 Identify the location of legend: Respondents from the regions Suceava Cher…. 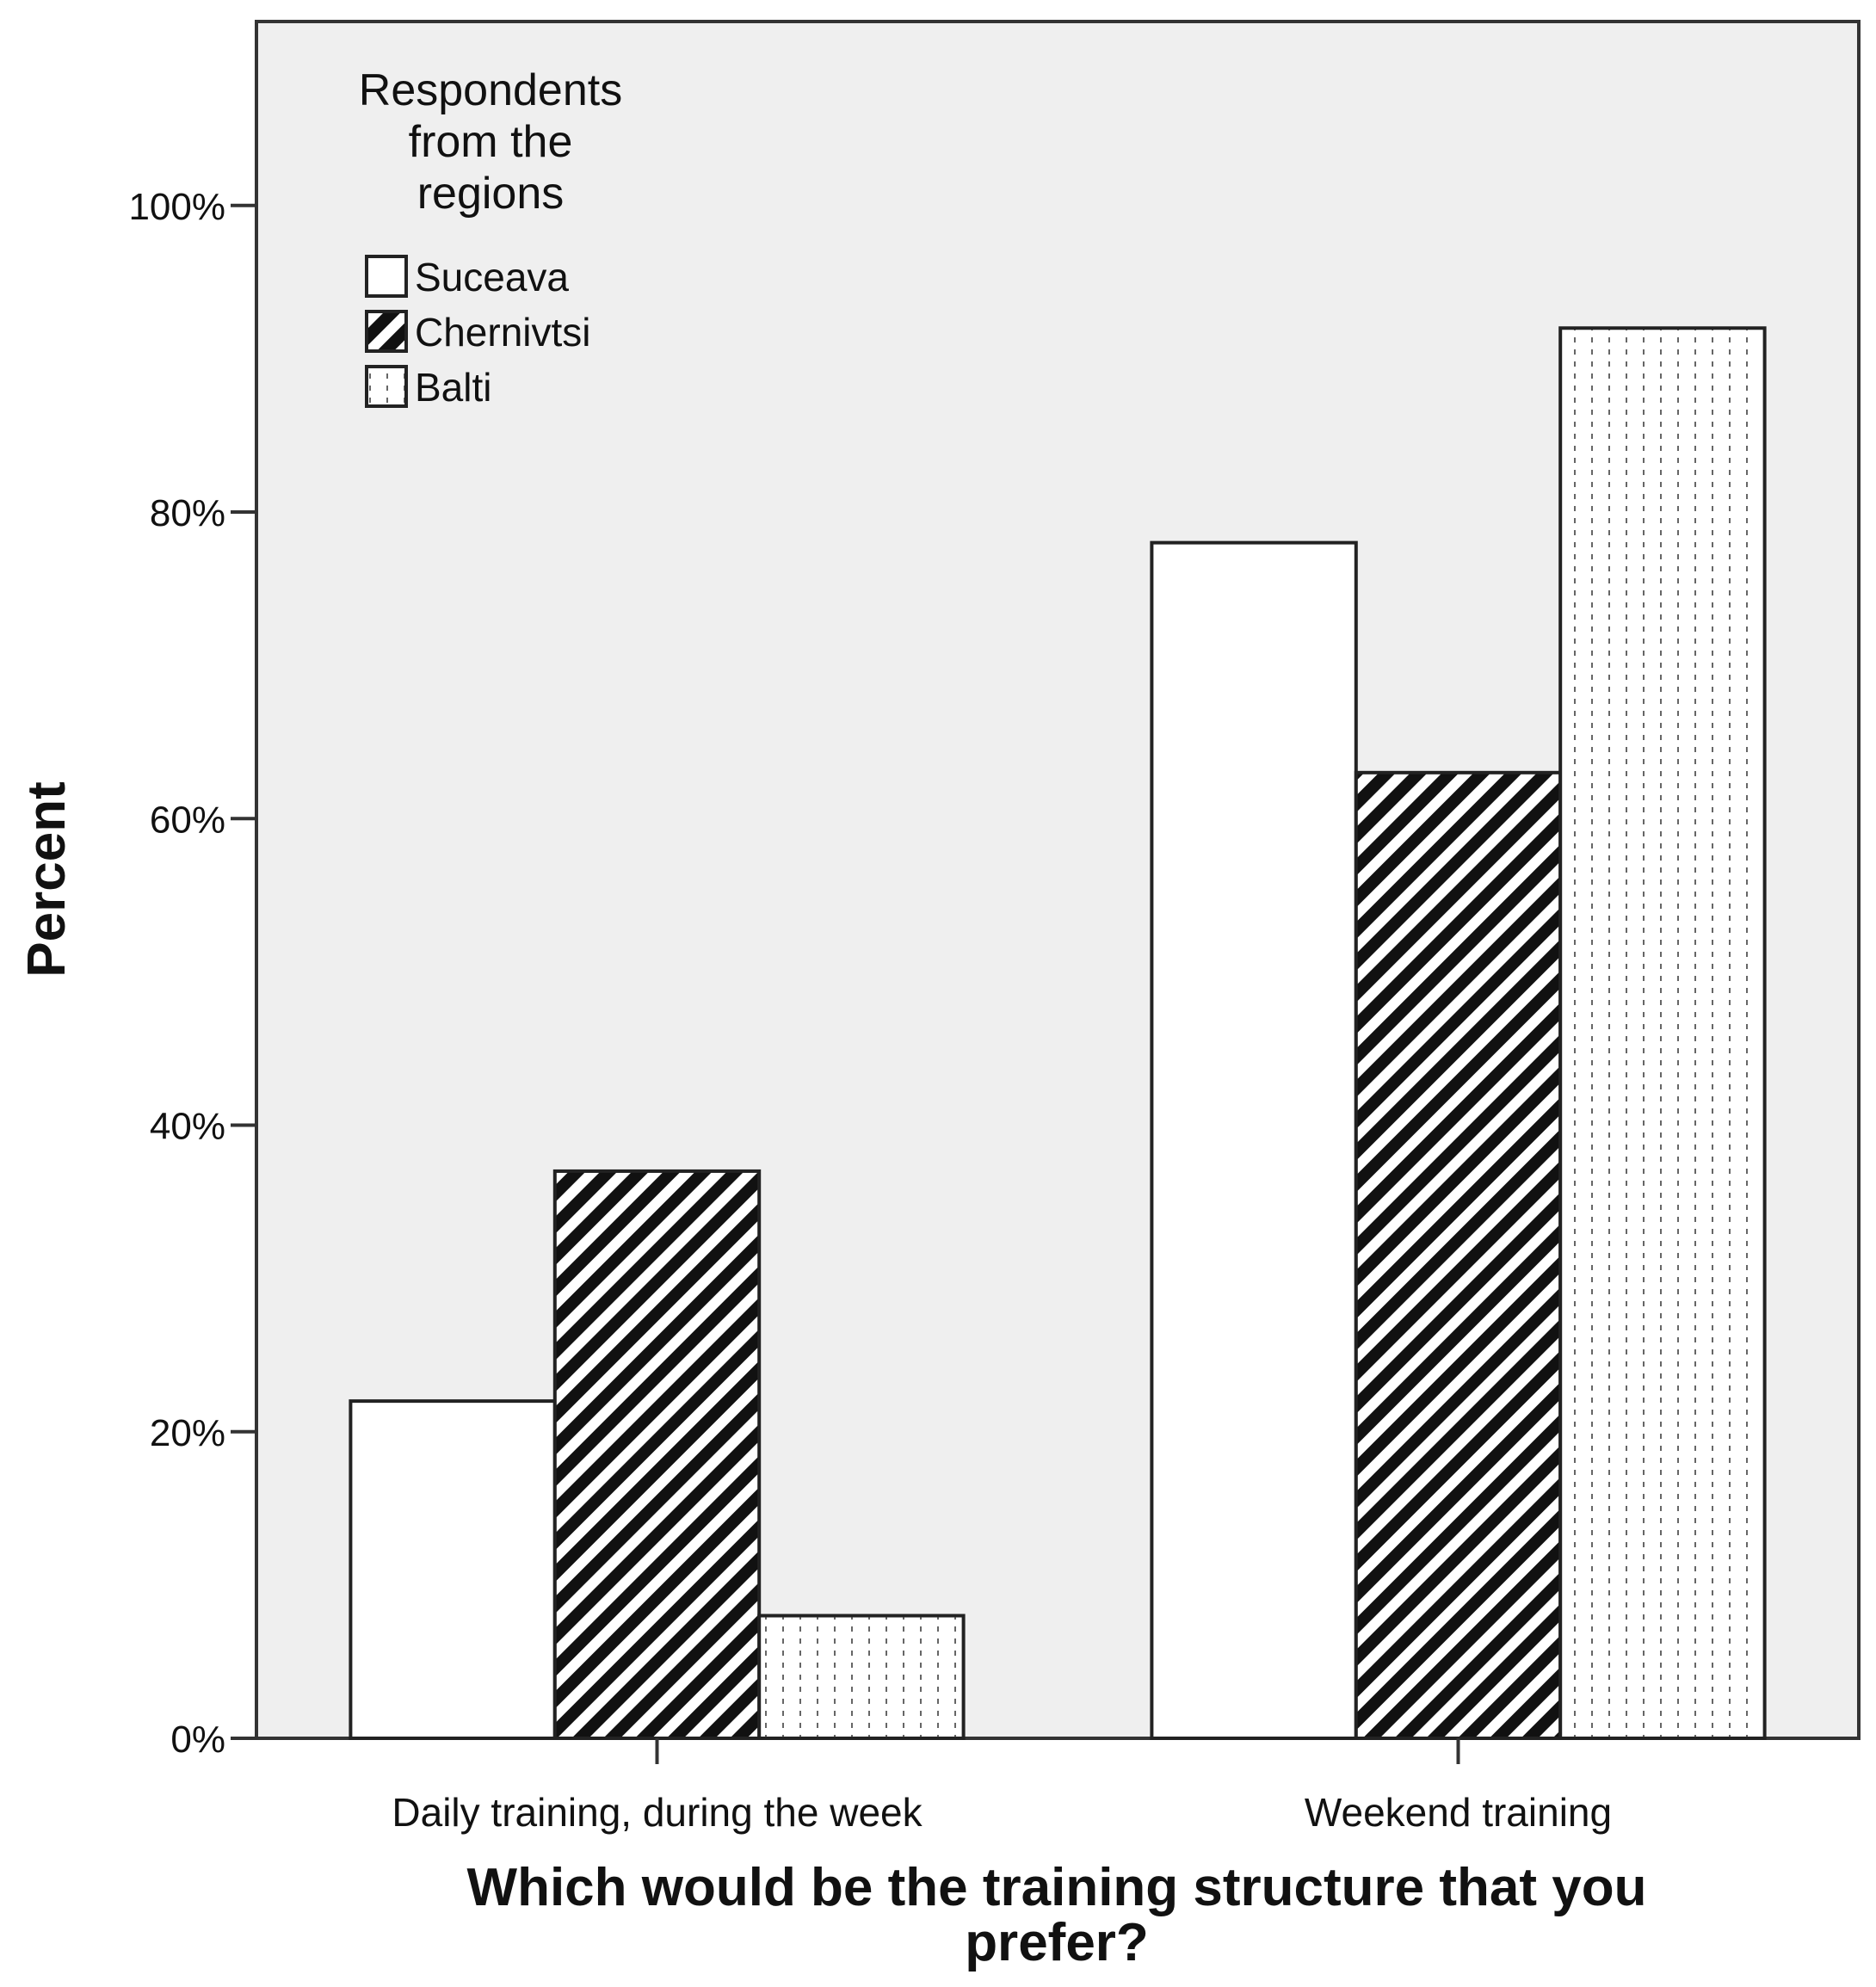
(490, 237).